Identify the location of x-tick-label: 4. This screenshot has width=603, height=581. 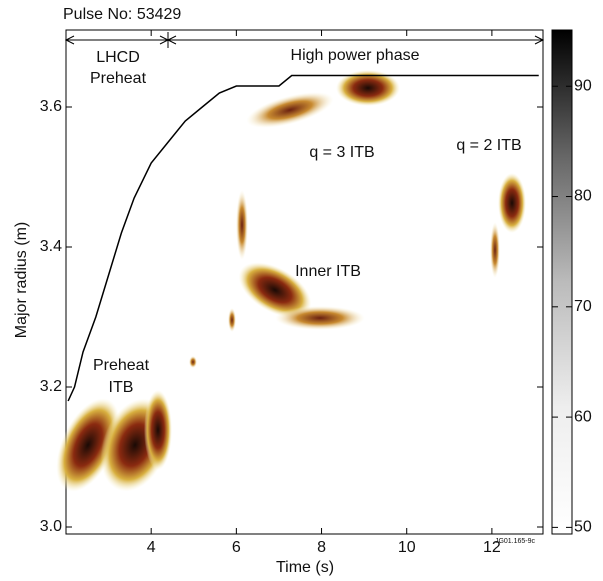
(151, 547).